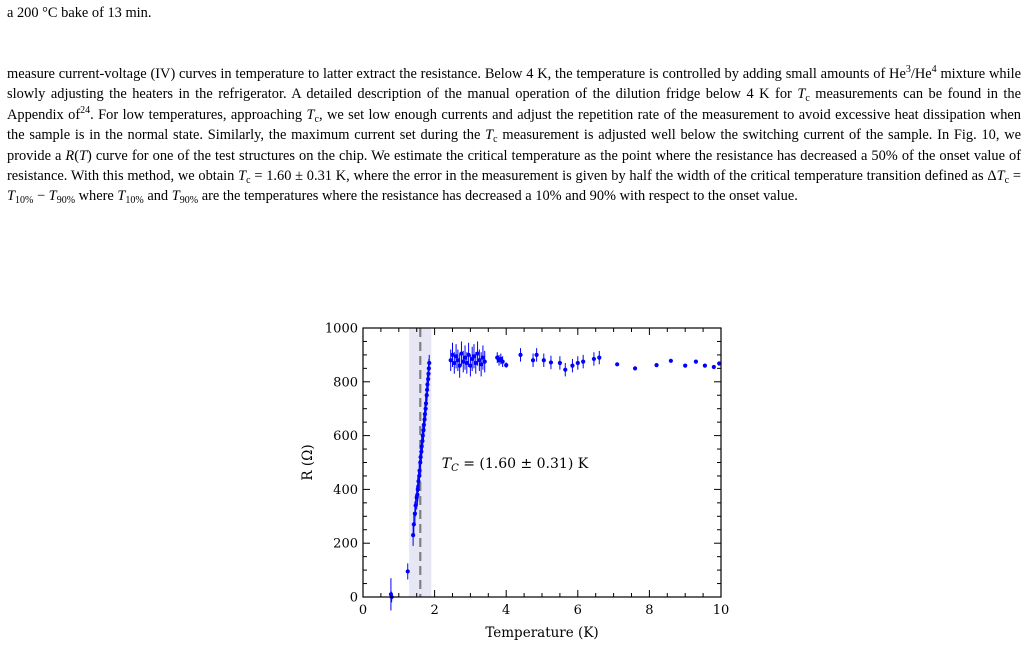 The height and width of the screenshot is (647, 1028). What do you see at coordinates (578, 610) in the screenshot?
I see `x-tick-label: 6` at bounding box center [578, 610].